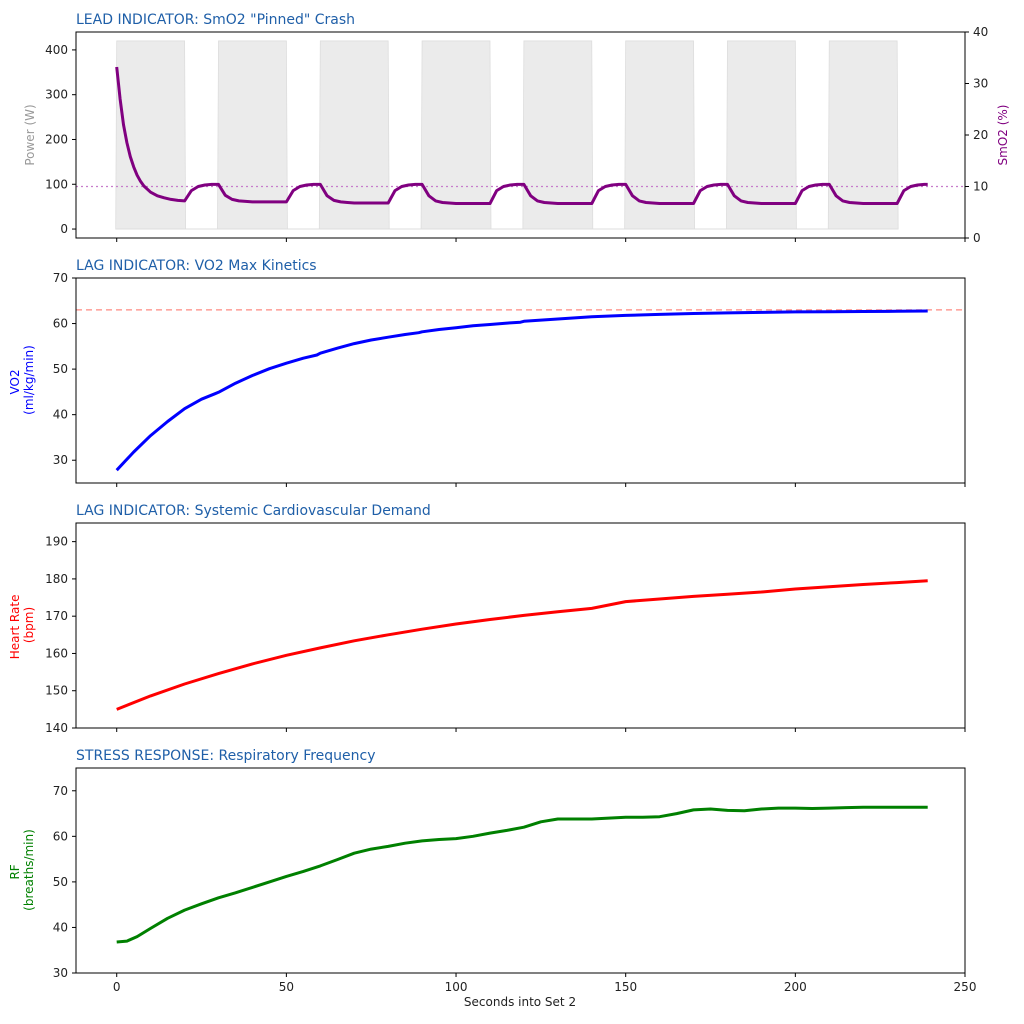 This screenshot has height=1024, width=1024. I want to click on panel-vo2-title: LAG INDICATOR: VO2 Max Kinetics, so click(196, 266).